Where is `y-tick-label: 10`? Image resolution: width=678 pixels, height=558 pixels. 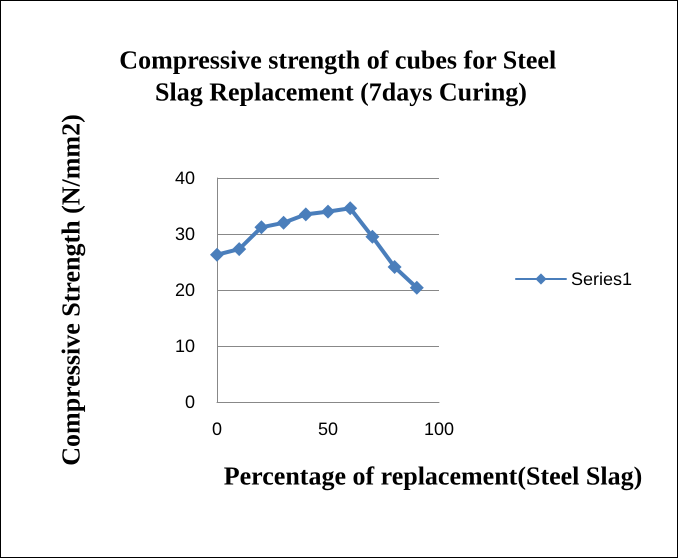
y-tick-label: 10 is located at coordinates (184, 346).